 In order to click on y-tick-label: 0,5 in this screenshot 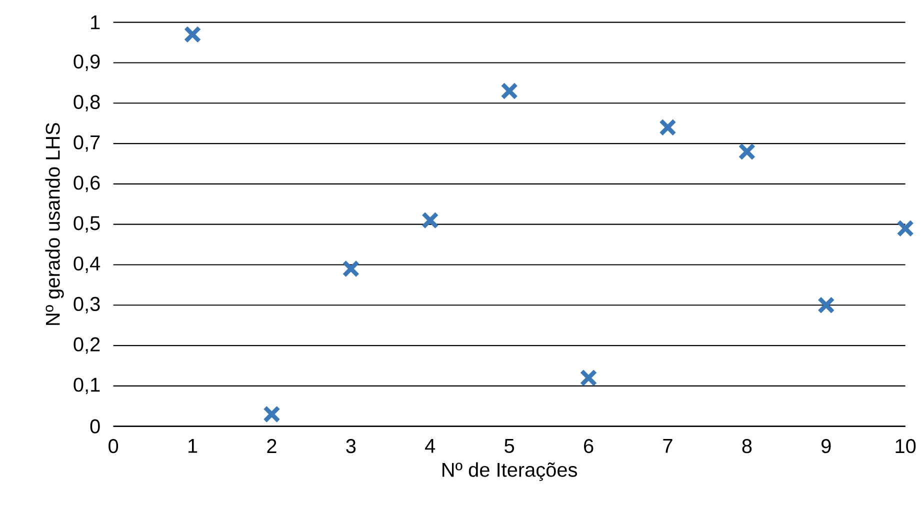, I will do `click(87, 224)`.